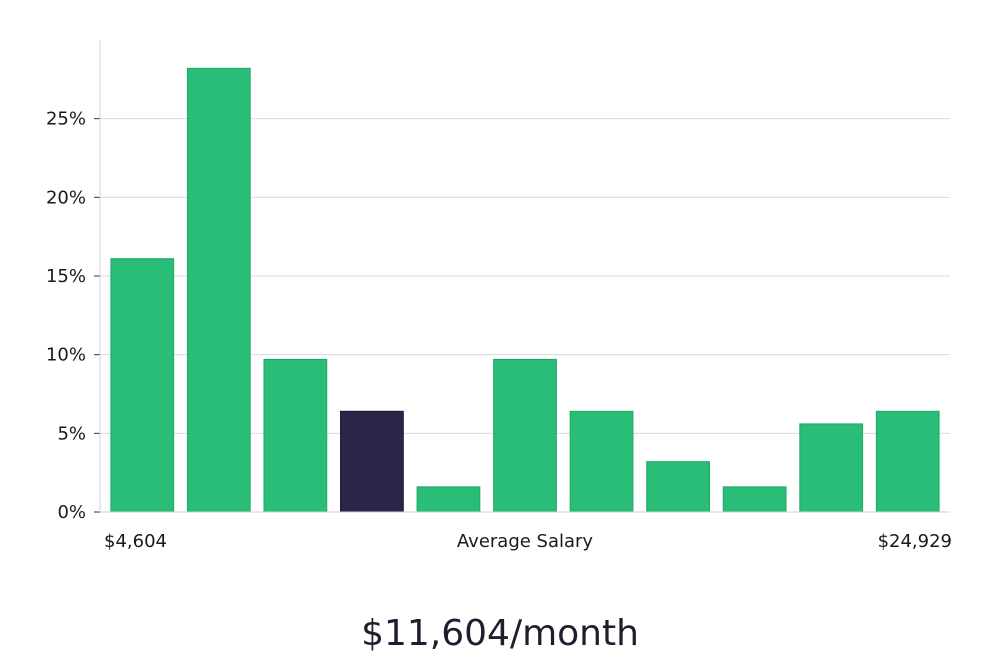  Describe the element at coordinates (66, 119) in the screenshot. I see `y-tick-label: 25%` at that location.